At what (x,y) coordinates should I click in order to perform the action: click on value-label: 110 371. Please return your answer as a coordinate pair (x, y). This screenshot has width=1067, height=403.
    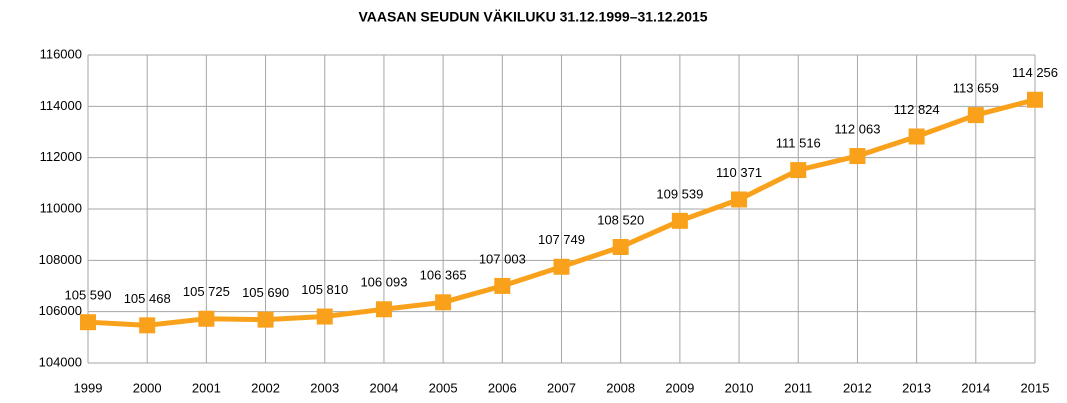
    Looking at the image, I should click on (739, 172).